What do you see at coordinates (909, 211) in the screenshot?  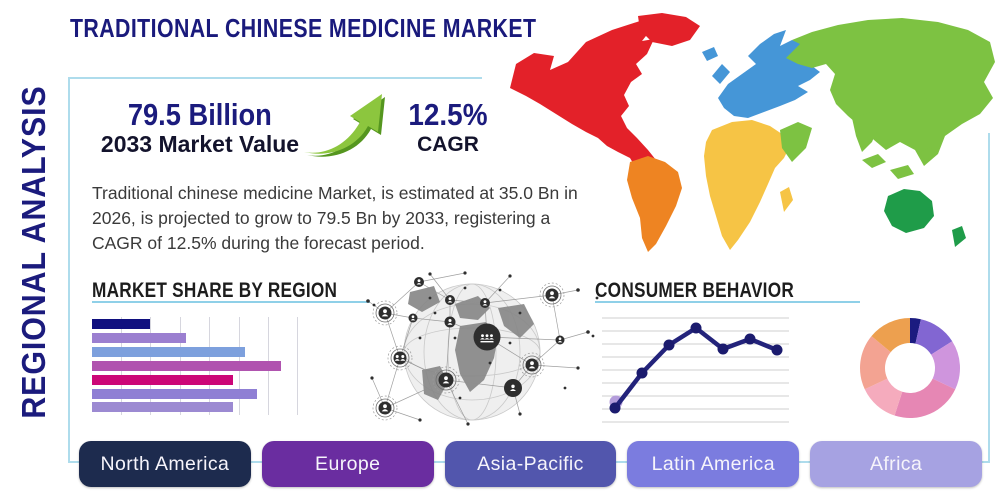 I see `map-australia` at bounding box center [909, 211].